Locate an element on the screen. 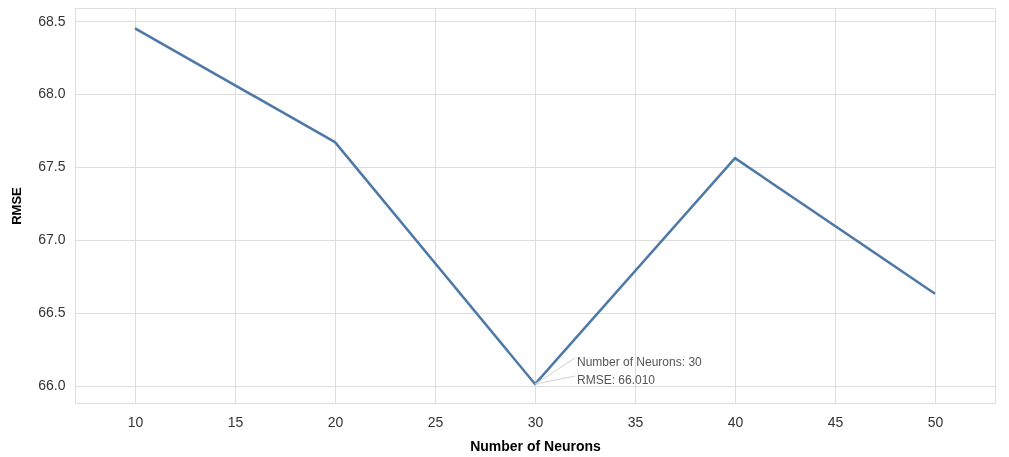 This screenshot has width=1009, height=457. y-tick-label: 68.5 is located at coordinates (52, 20).